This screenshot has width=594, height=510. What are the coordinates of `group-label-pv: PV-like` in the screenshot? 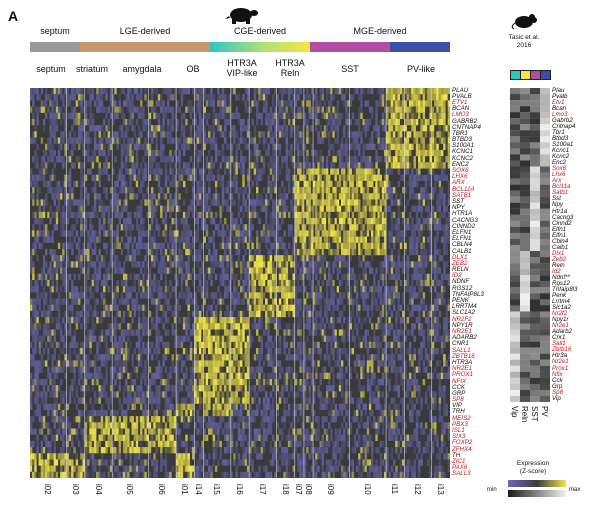 It's located at (420, 69).